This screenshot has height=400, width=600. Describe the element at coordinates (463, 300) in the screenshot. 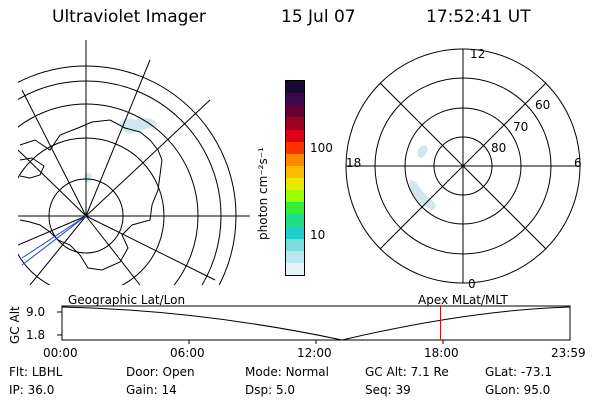

I see `polar-panel-label: Apex MLat/MLT` at that location.